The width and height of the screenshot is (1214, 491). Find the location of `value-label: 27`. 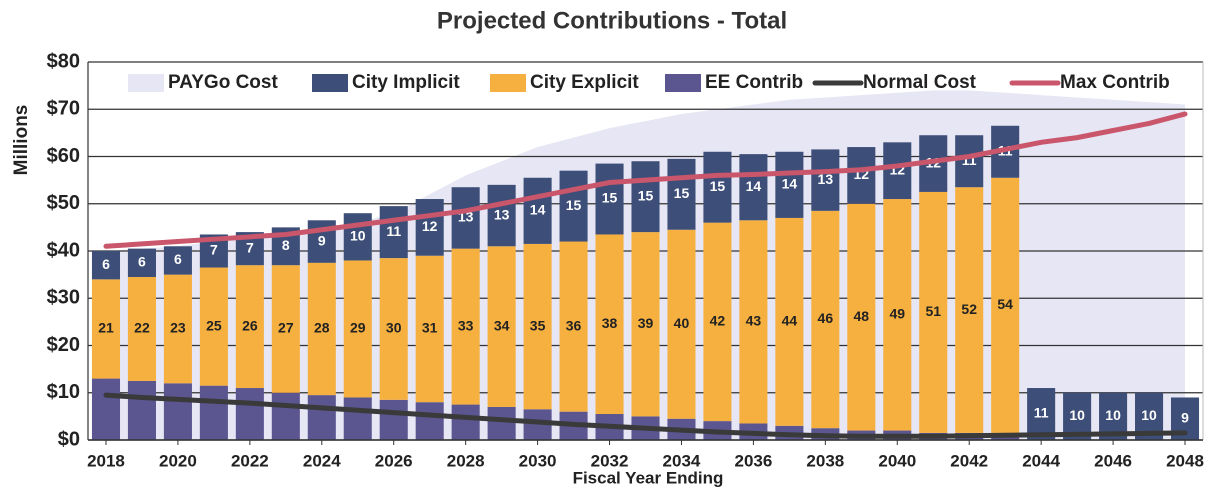

value-label: 27 is located at coordinates (286, 328).